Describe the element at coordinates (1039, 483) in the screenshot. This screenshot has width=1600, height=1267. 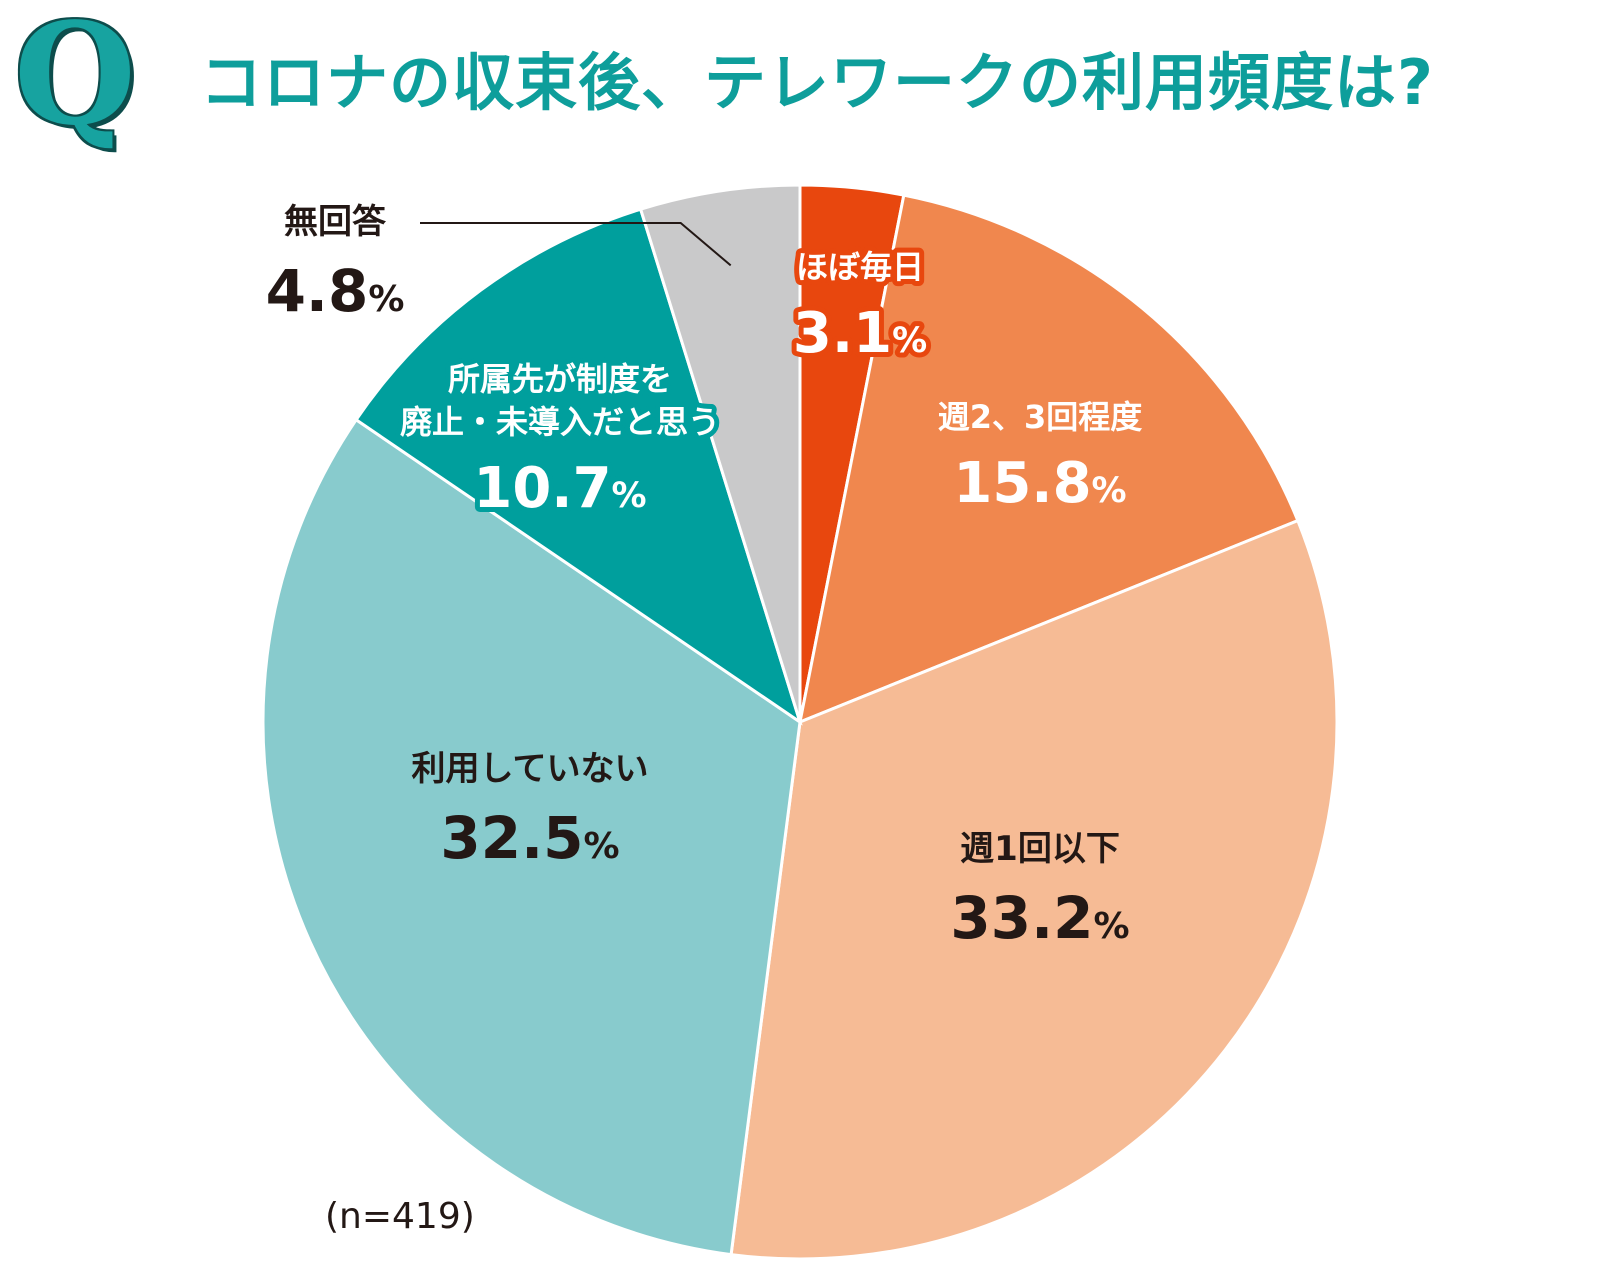
I see `slice-value-text: 15.8%` at that location.